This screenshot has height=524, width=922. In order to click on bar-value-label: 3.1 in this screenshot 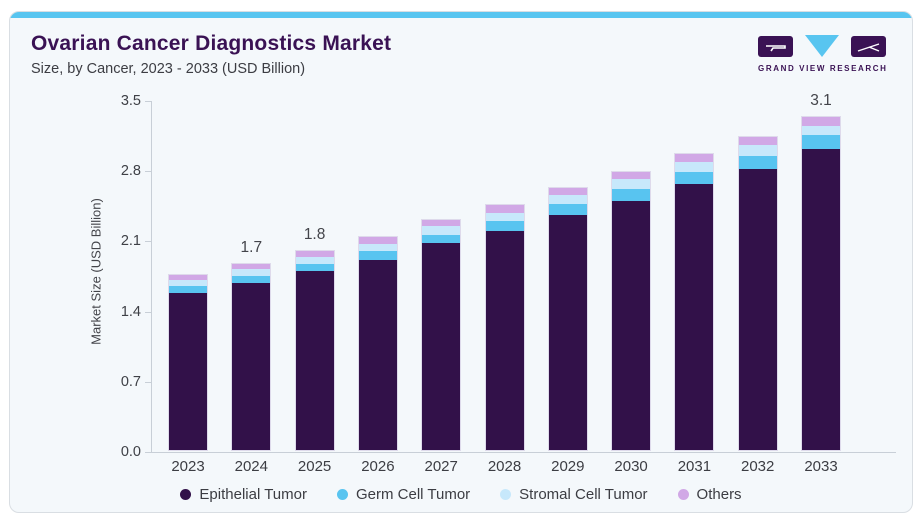, I will do `click(821, 101)`.